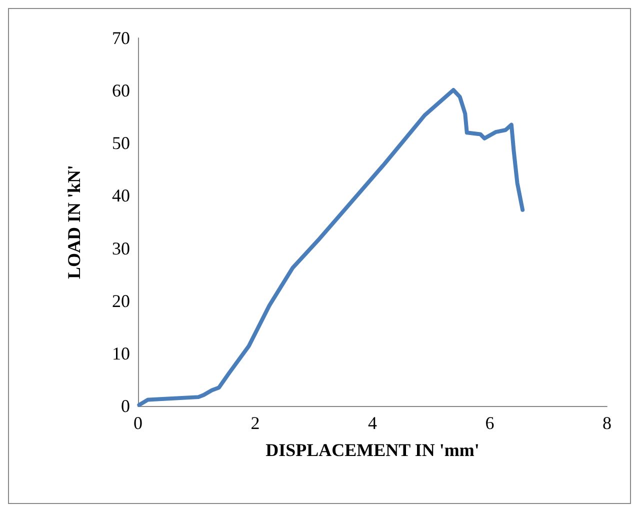 This screenshot has height=512, width=639. What do you see at coordinates (489, 423) in the screenshot?
I see `x-tick-label: 6` at bounding box center [489, 423].